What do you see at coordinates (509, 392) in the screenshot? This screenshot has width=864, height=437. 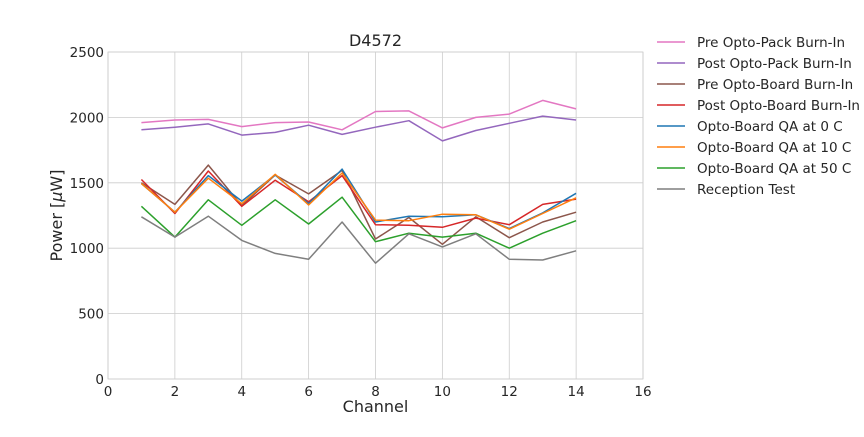 I see `x-tick-label: 12` at bounding box center [509, 392].